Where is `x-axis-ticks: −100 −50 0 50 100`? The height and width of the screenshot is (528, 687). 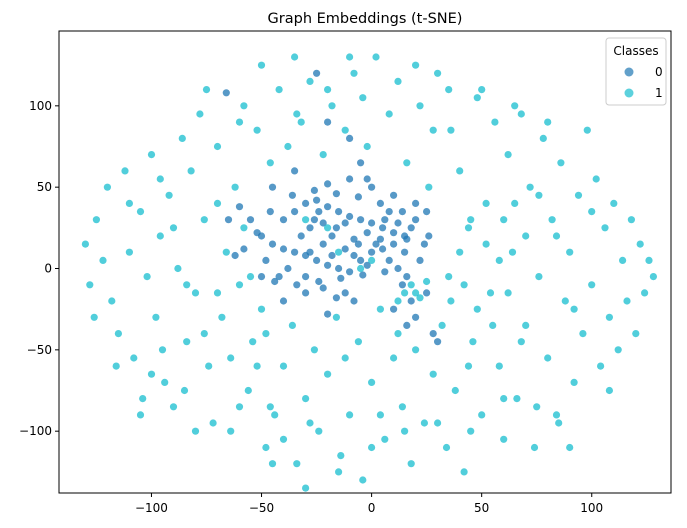 x-axis-ticks: −100 −50 0 50 100 is located at coordinates (369, 504).